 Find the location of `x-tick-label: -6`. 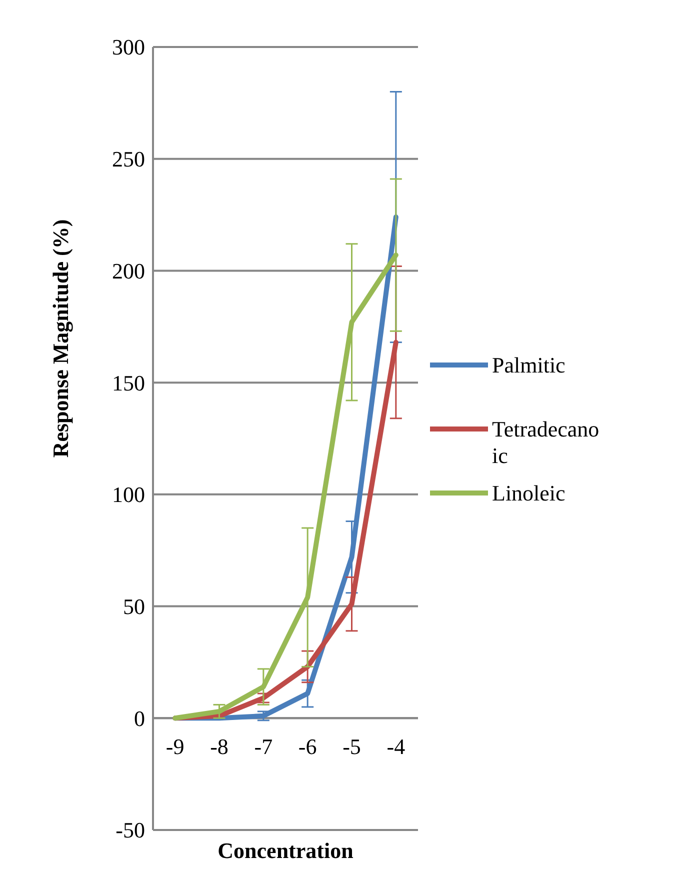

x-tick-label: -6 is located at coordinates (307, 747).